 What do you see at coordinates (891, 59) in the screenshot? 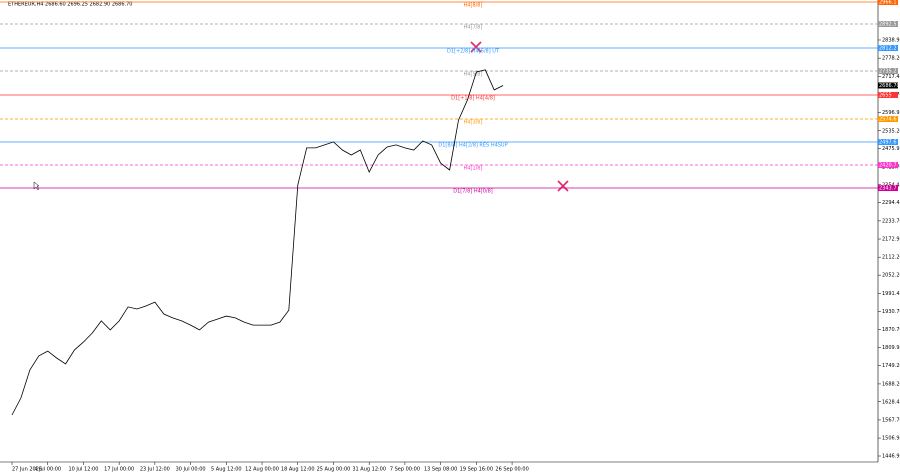
I see `y-tick-label: 2778.20` at bounding box center [891, 59].